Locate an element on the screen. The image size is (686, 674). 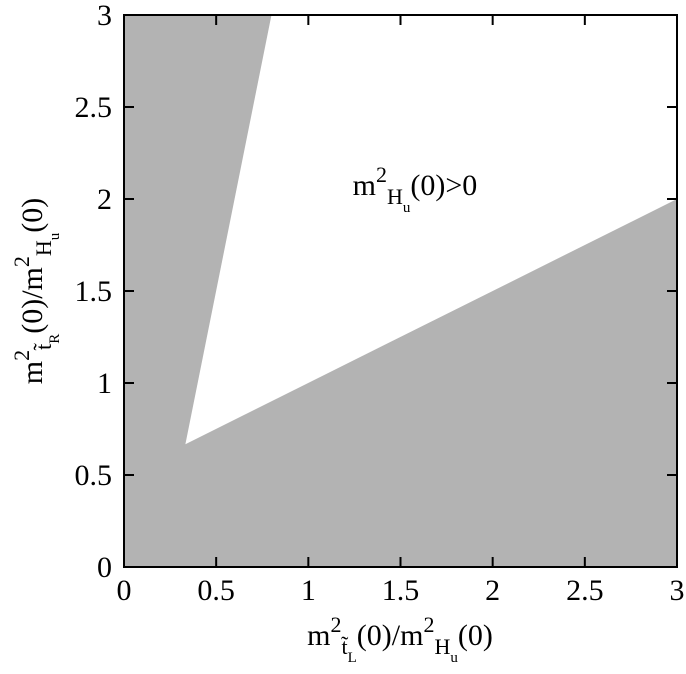
annotation-part: m is located at coordinates (364, 185).